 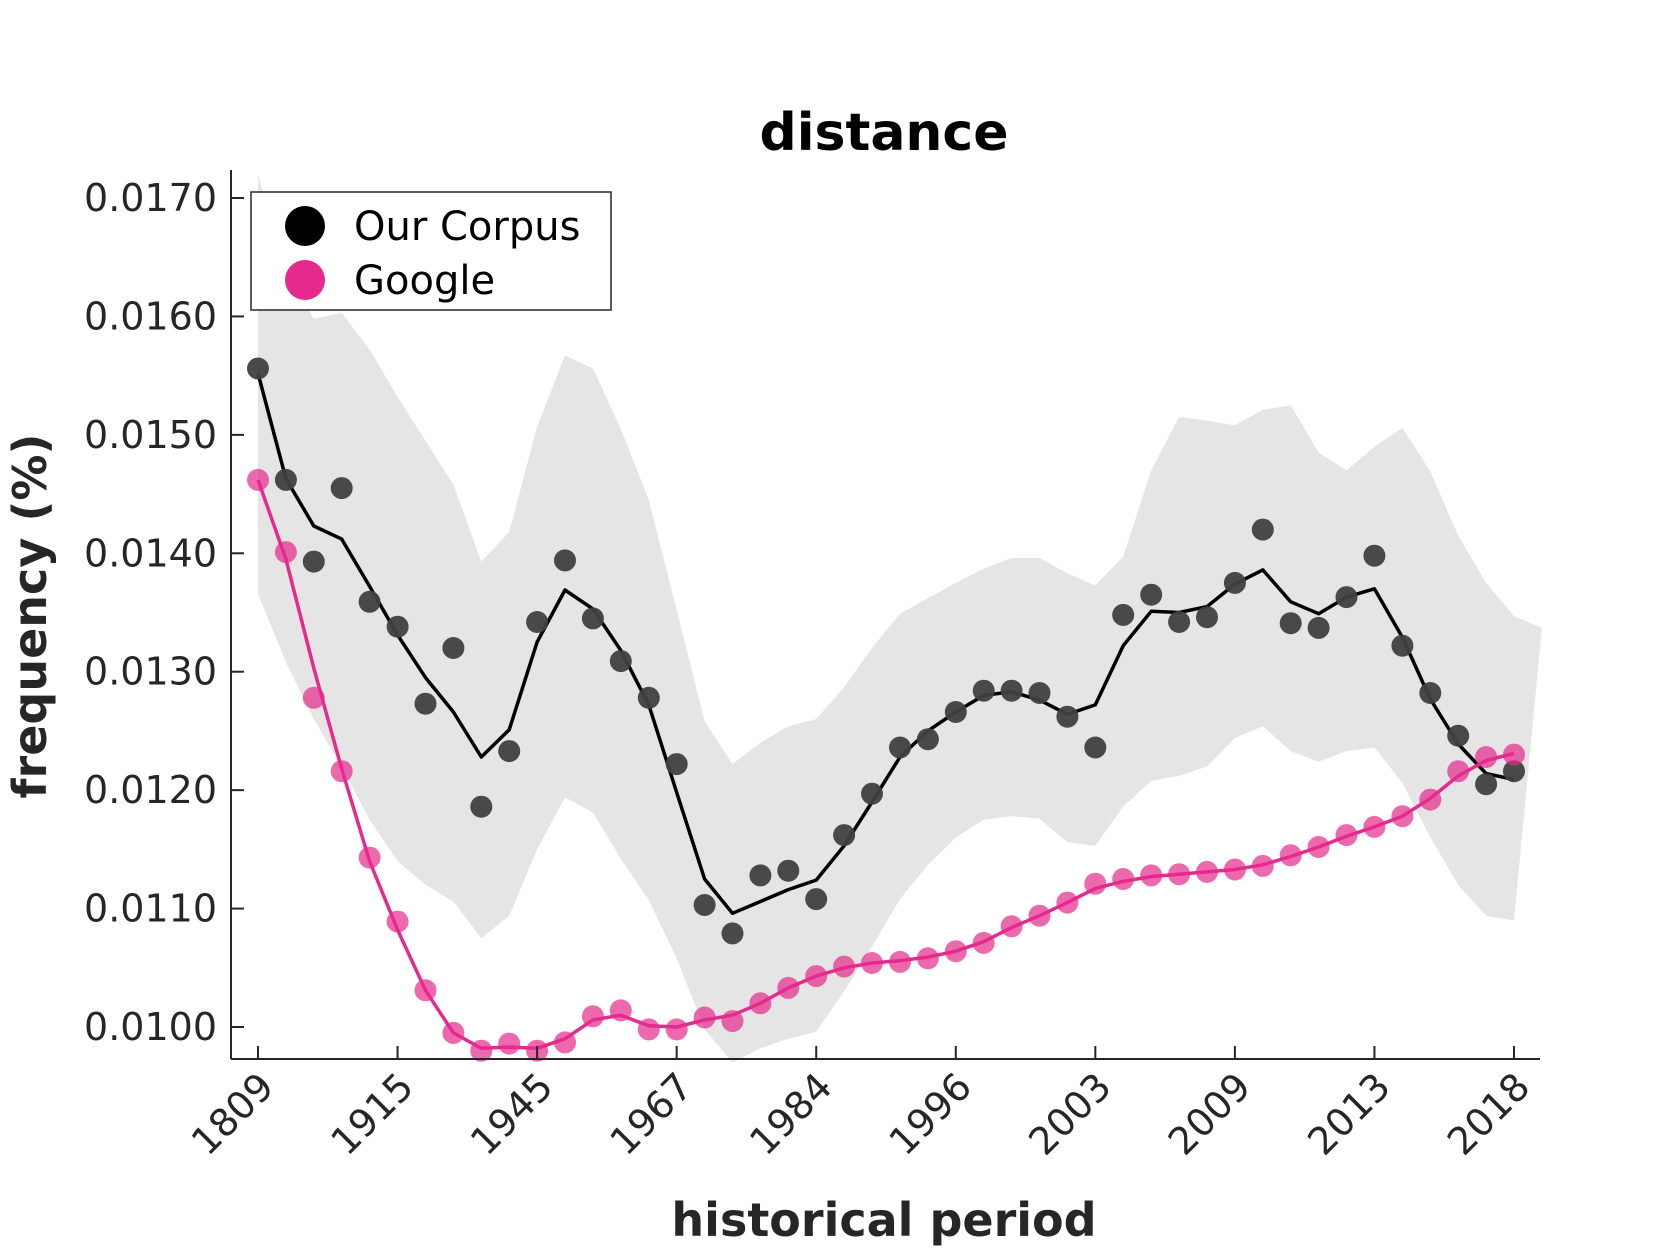 I want to click on legend-label-our-corpus: Our Corpus, so click(x=467, y=227).